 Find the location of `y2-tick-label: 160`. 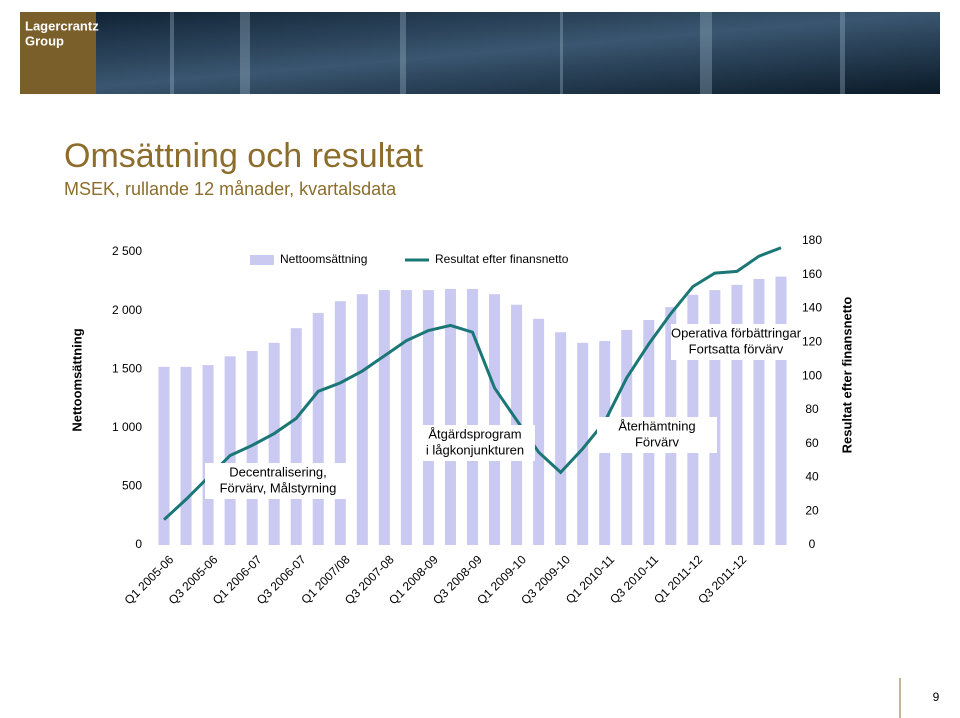

y2-tick-label: 160 is located at coordinates (812, 274).